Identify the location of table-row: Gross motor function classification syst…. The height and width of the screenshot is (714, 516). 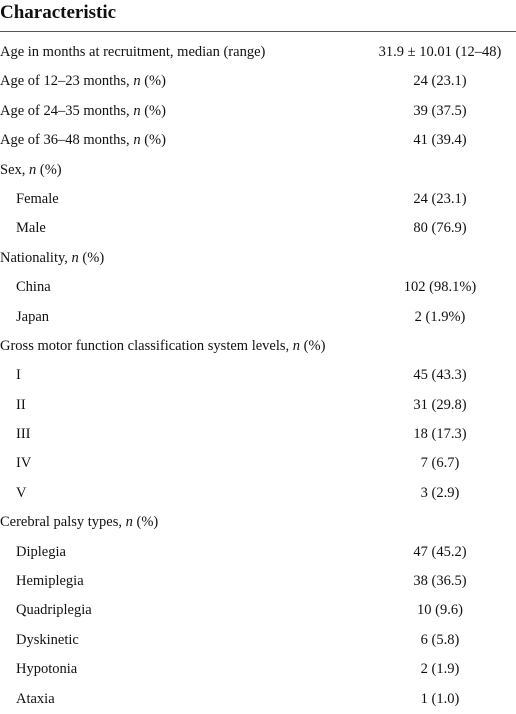
(258, 346).